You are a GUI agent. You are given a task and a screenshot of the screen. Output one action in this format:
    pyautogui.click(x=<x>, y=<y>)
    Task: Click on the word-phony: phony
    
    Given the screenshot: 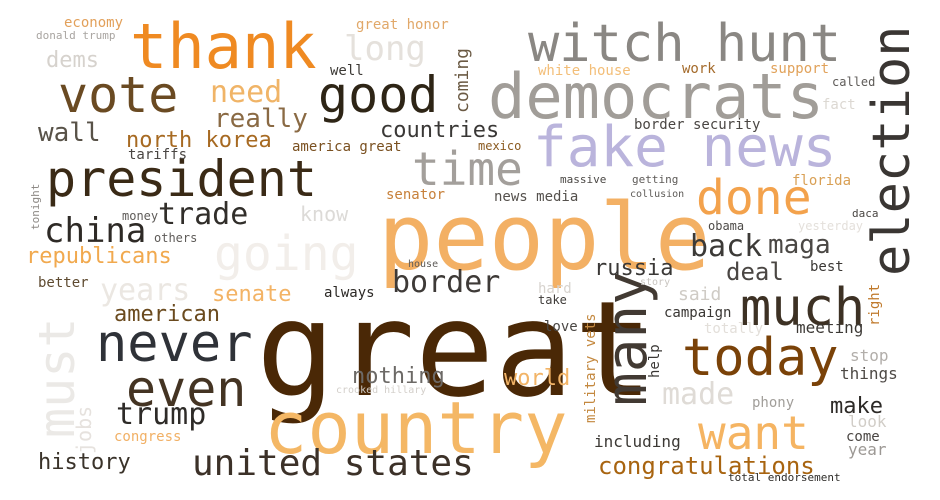 What is the action you would take?
    pyautogui.click(x=773, y=403)
    